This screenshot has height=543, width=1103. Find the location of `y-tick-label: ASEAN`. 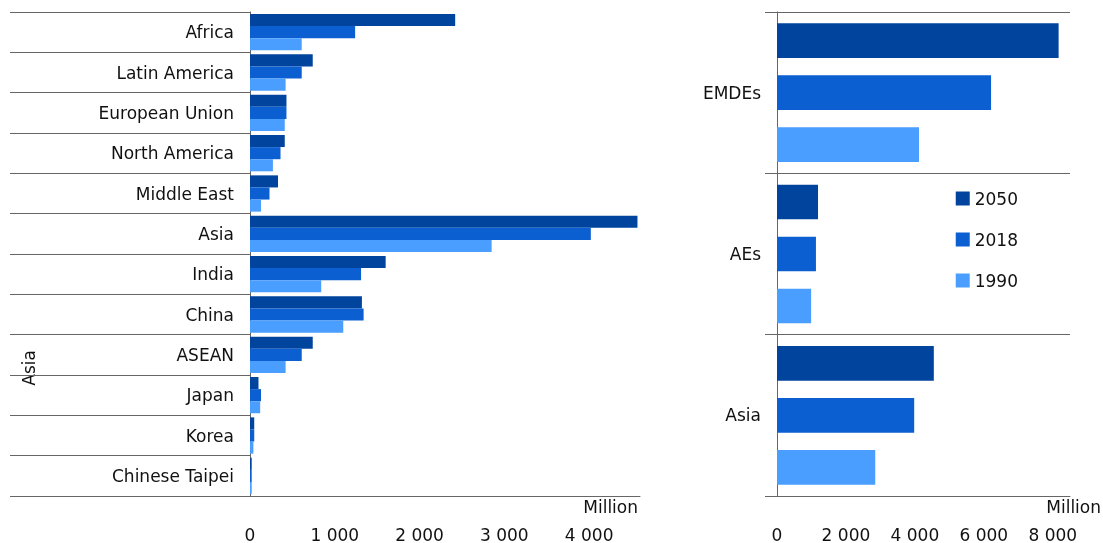

y-tick-label: ASEAN is located at coordinates (205, 354).